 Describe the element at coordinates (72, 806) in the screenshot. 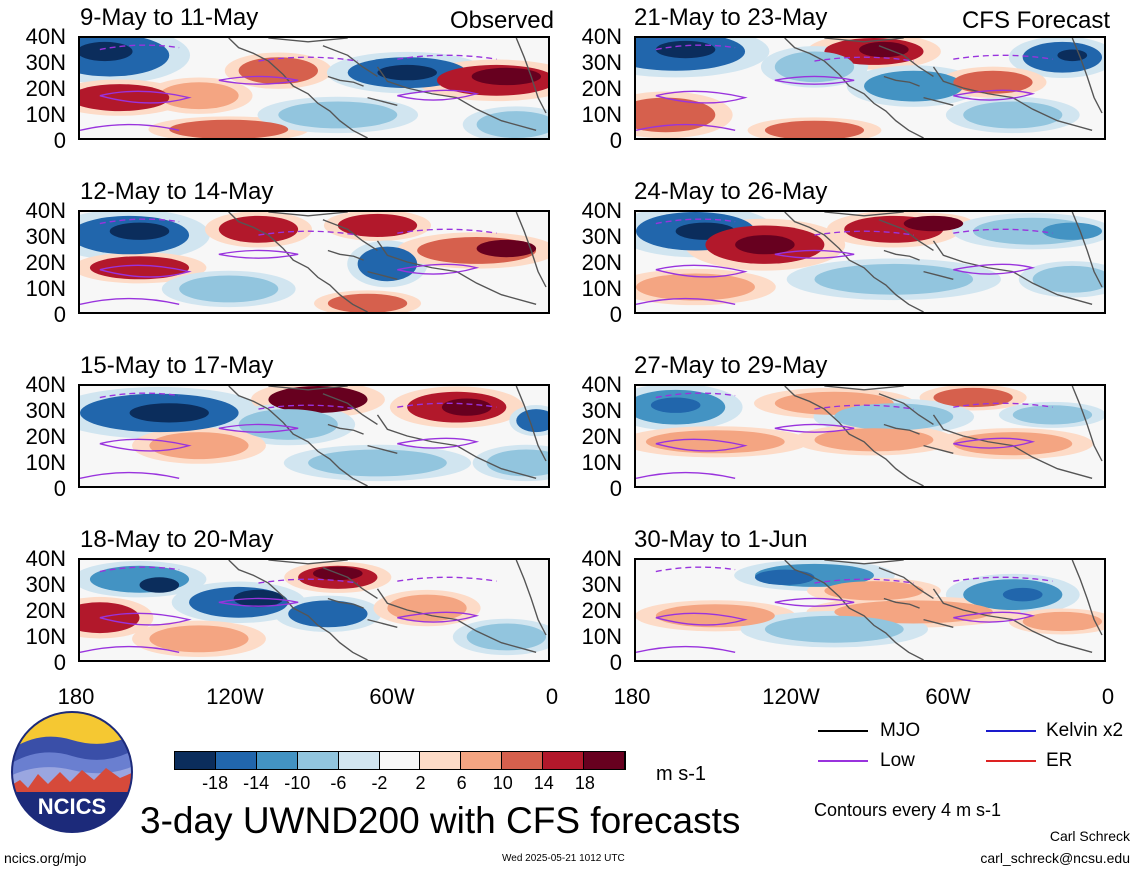

I see `logo-text: NCICS` at that location.